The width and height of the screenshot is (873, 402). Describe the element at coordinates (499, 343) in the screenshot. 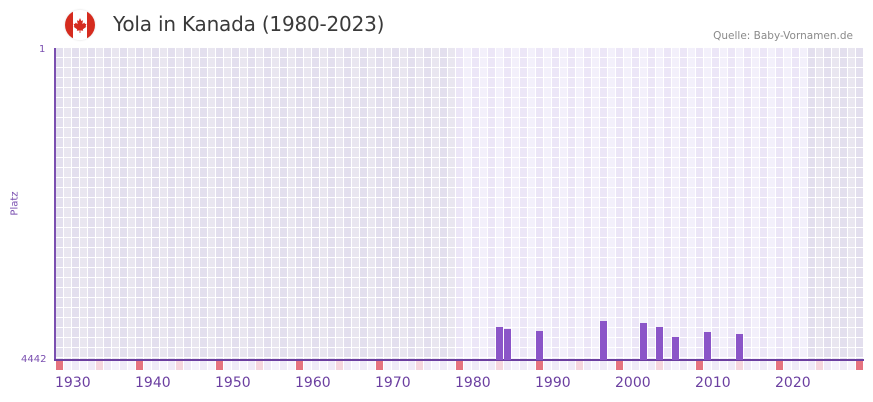

I see `bar-1985` at that location.